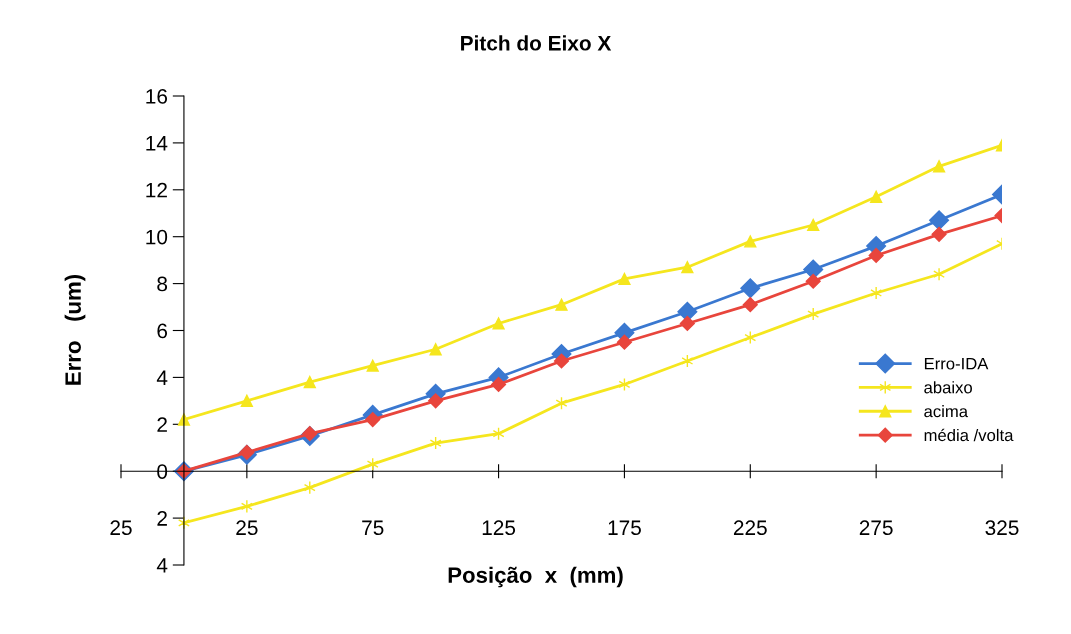 Image resolution: width=1071 pixels, height=634 pixels. I want to click on x-tick-label: 75, so click(373, 528).